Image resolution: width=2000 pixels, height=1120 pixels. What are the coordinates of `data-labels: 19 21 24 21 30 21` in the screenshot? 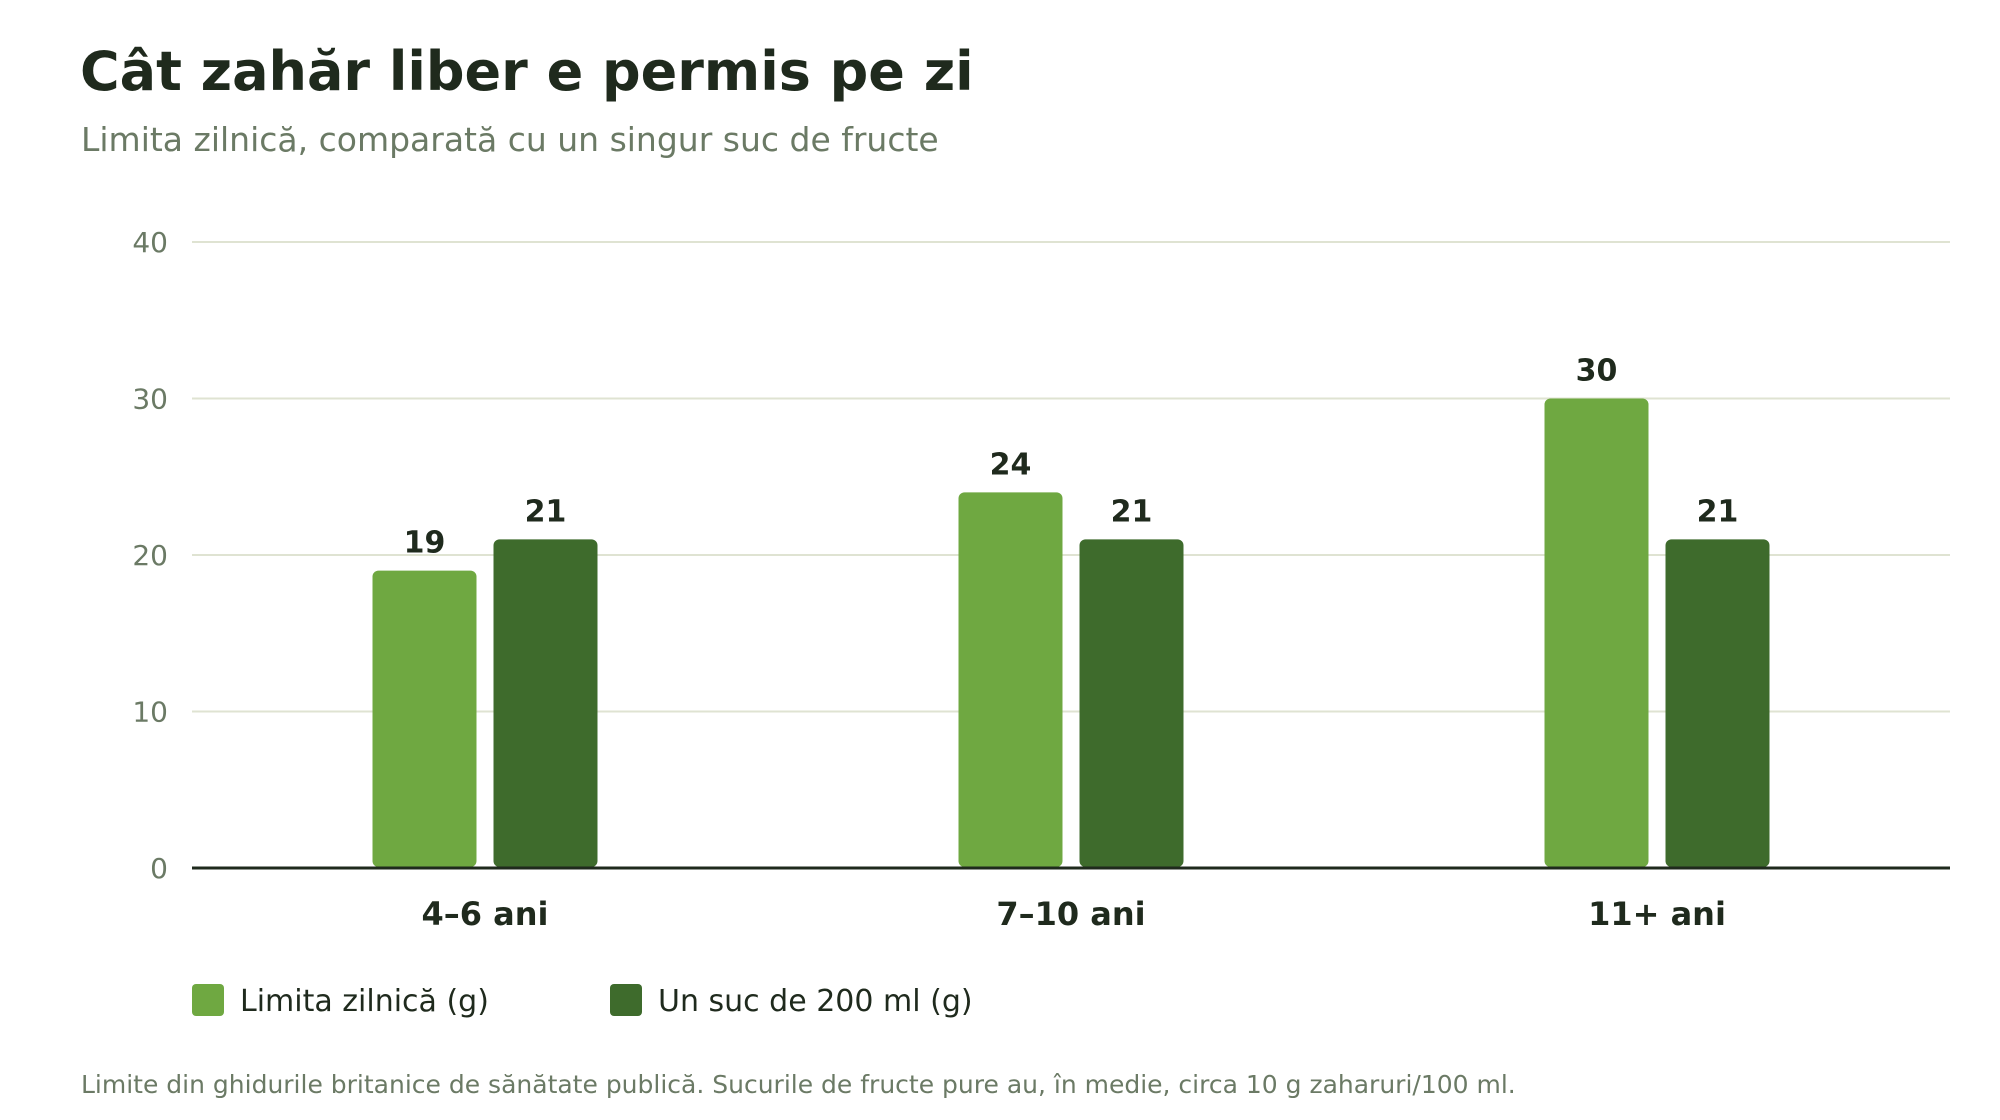 It's located at (1071, 457).